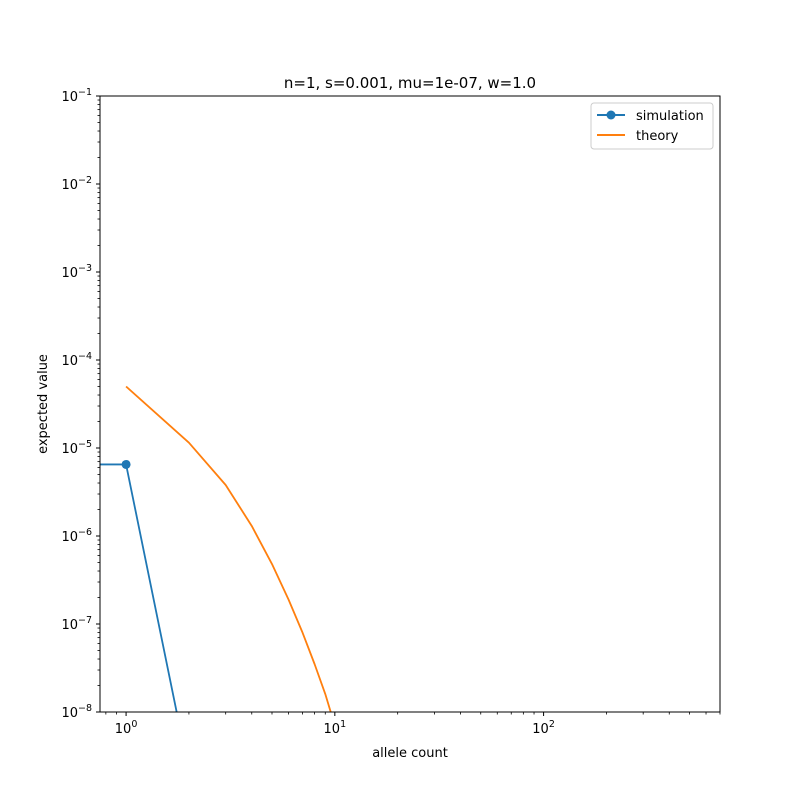 This screenshot has height=800, width=800. I want to click on x-tick-label: 10¹, so click(335, 728).